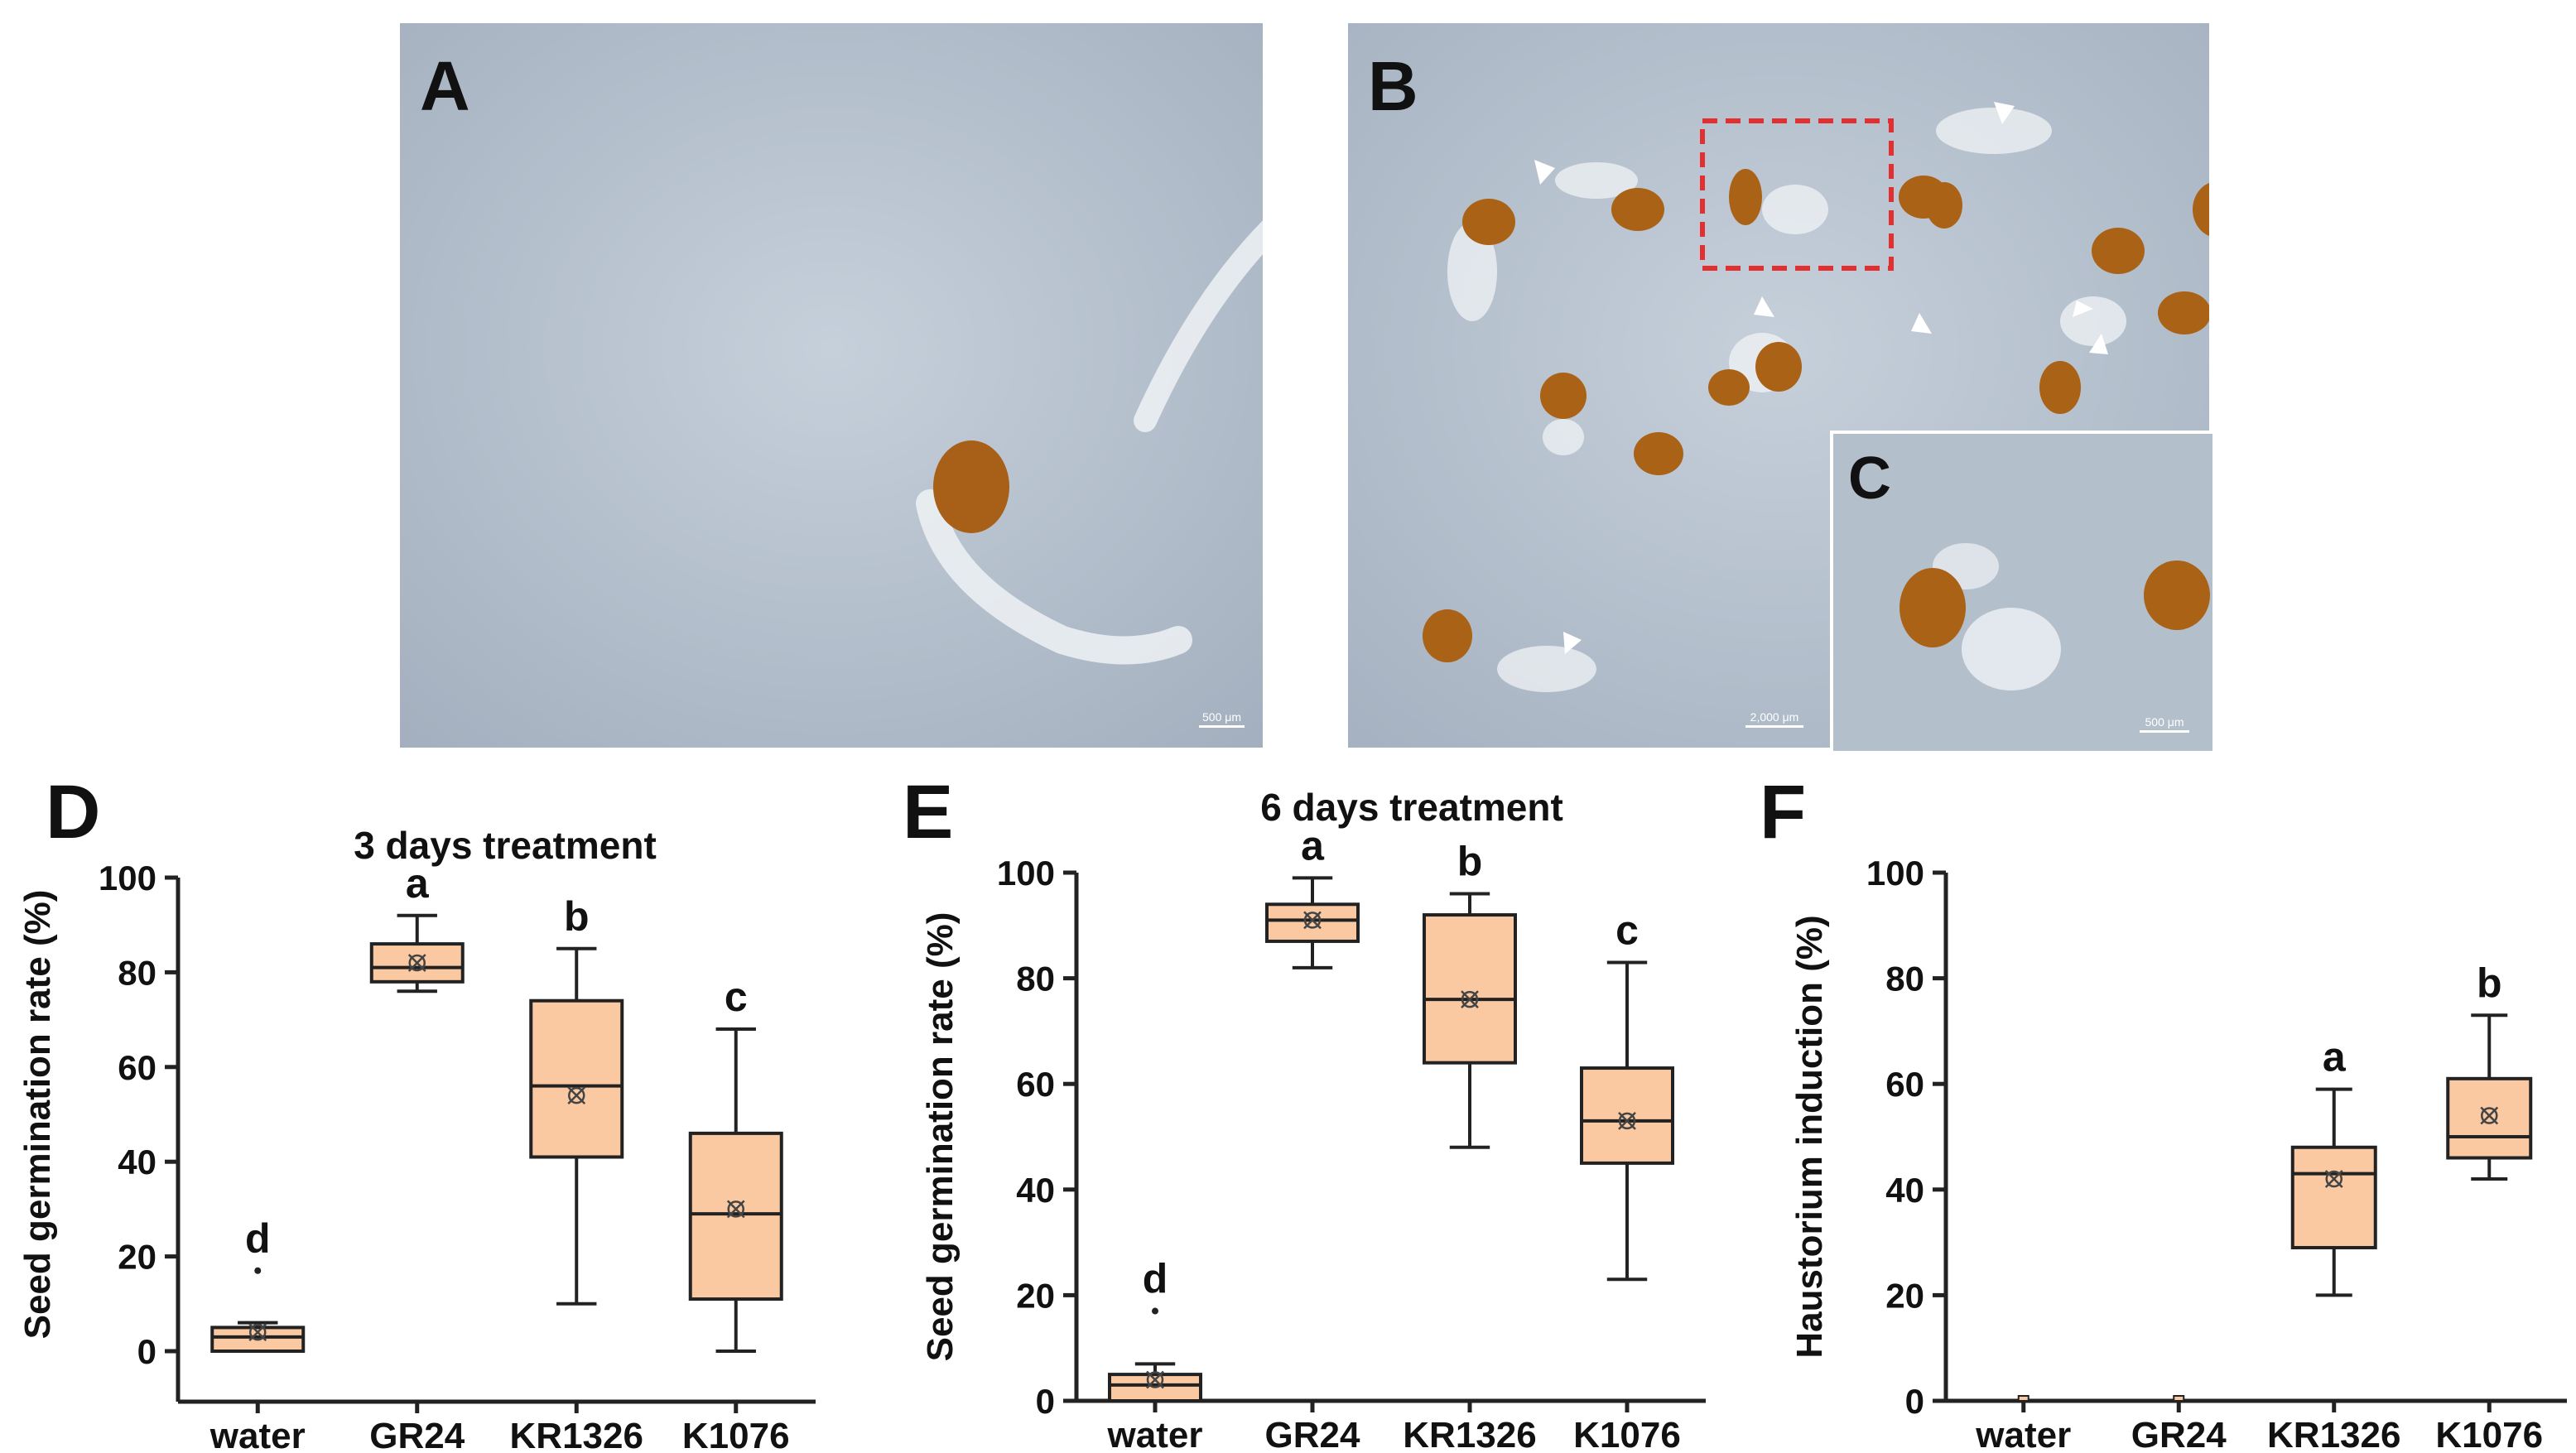 Image resolution: width=2576 pixels, height=1453 pixels. Describe the element at coordinates (505, 845) in the screenshot. I see `chart-title: 3 days treatment` at that location.